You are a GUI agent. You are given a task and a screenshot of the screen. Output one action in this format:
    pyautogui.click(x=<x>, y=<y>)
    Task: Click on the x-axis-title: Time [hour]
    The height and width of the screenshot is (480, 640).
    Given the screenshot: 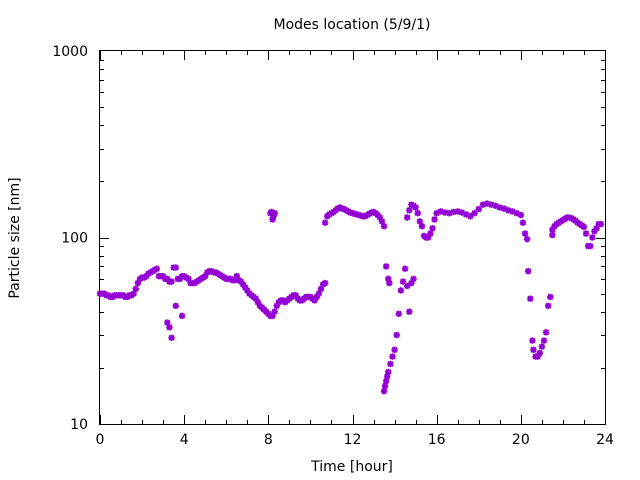 What is the action you would take?
    pyautogui.click(x=351, y=467)
    